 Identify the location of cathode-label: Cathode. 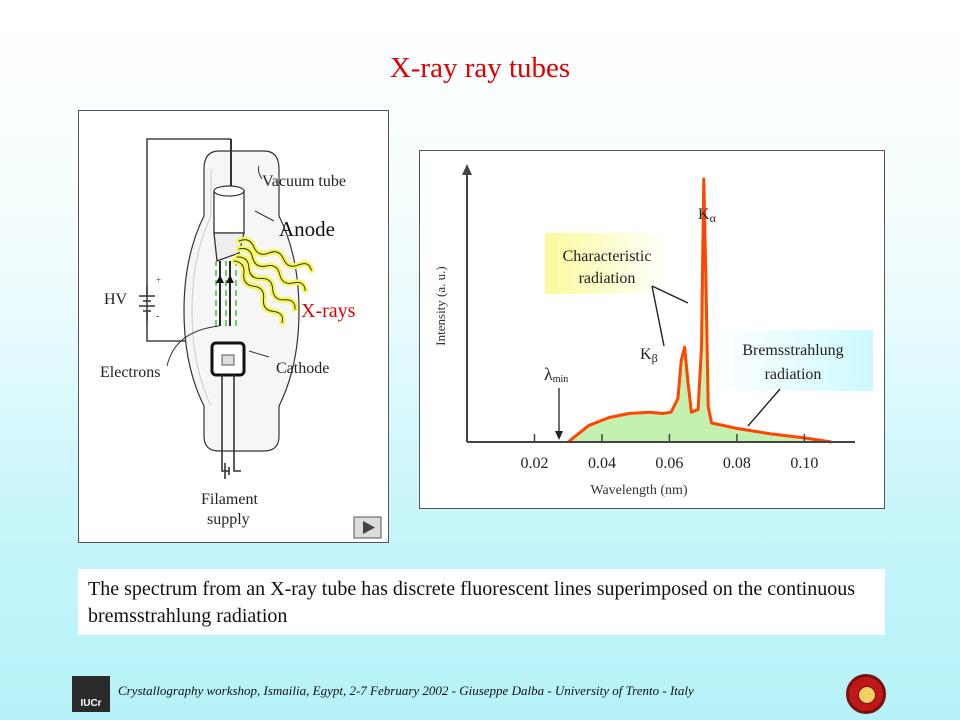
(302, 368).